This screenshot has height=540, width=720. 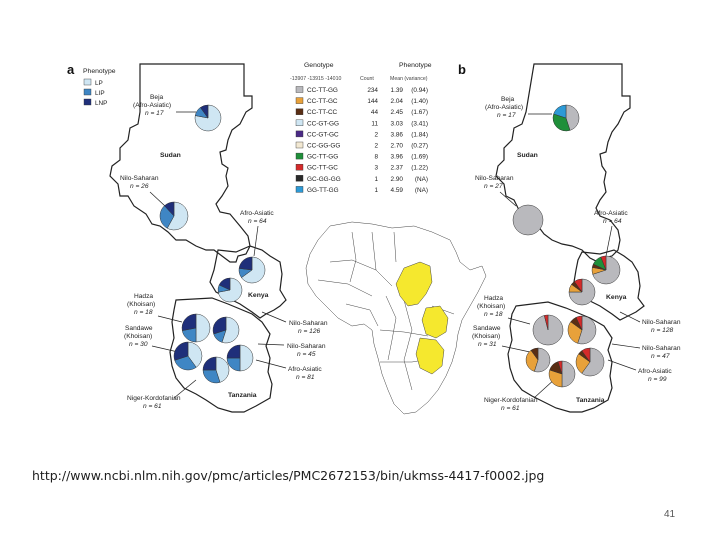 I want to click on legend-label-lp: LP, so click(x=99, y=83).